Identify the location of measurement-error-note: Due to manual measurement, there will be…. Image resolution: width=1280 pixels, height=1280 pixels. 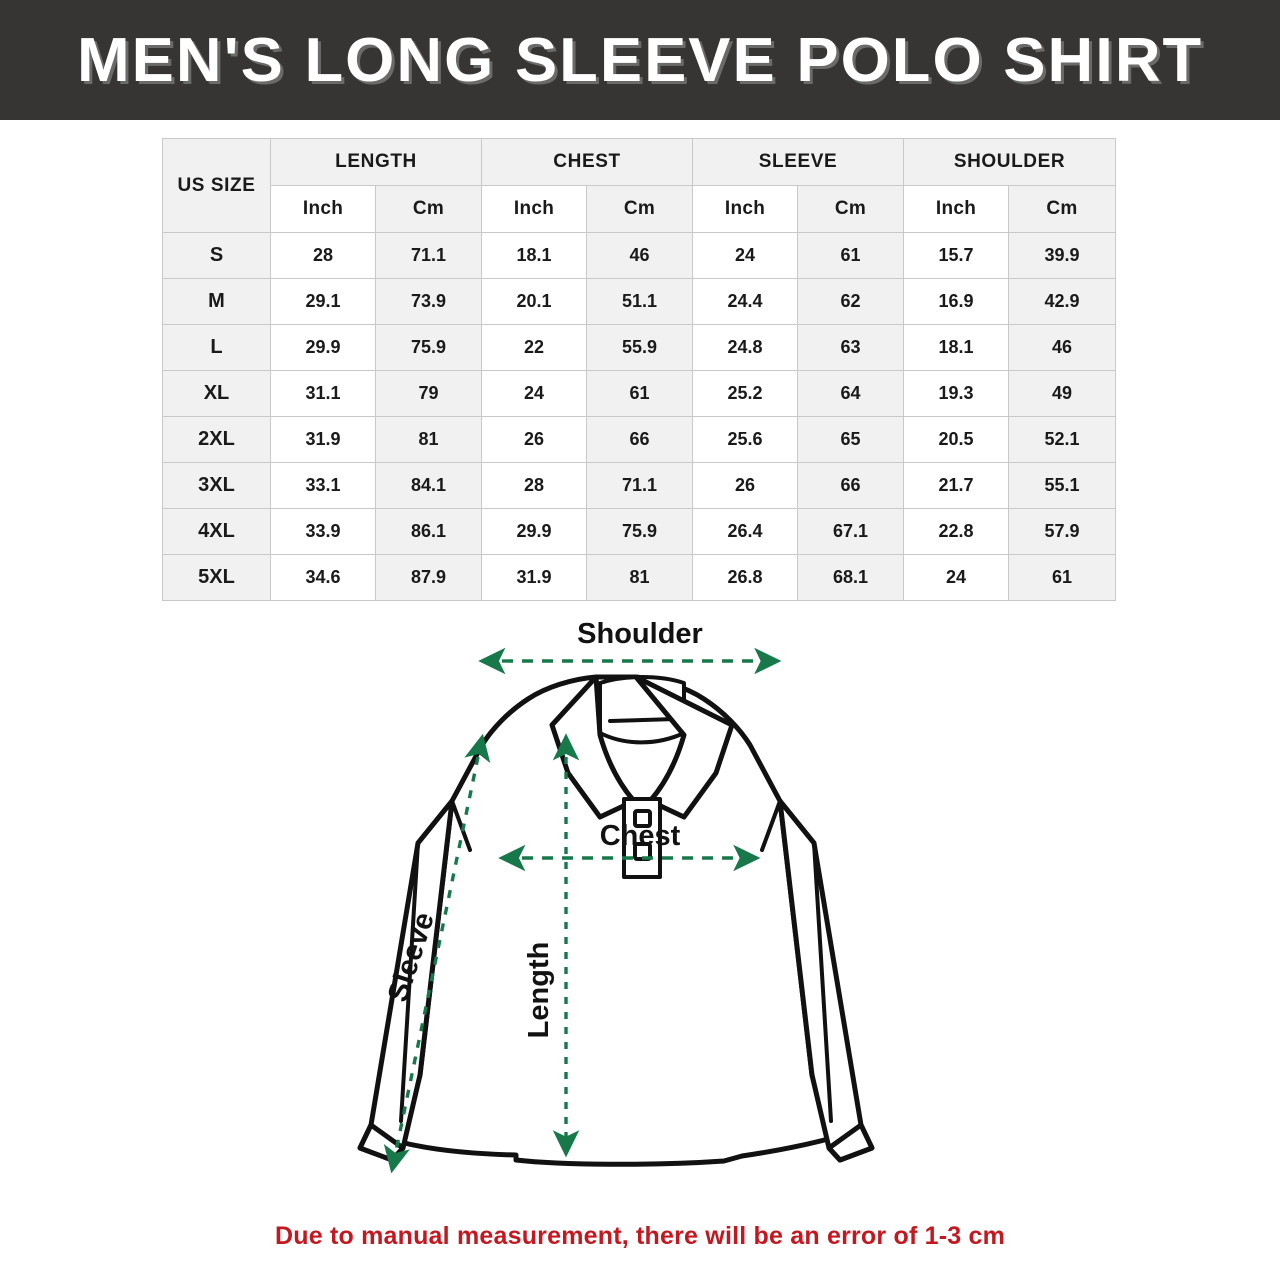
(640, 1236).